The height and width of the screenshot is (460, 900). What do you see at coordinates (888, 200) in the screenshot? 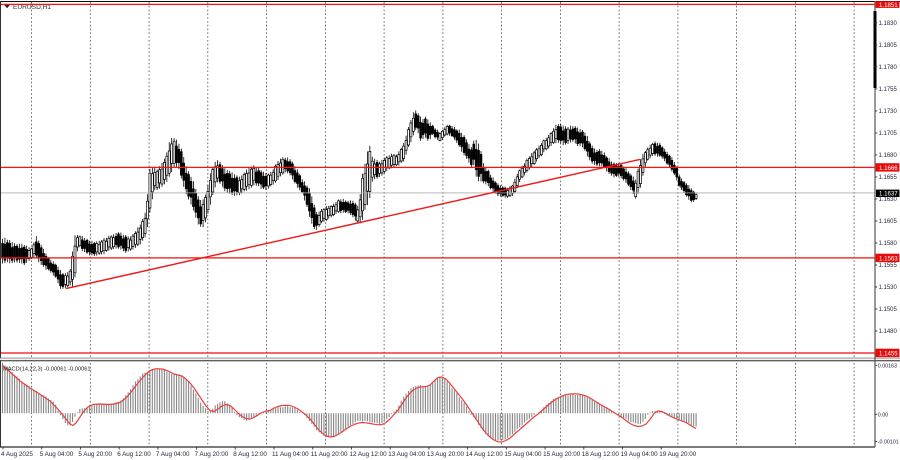
I see `svg-text: 1.1630` at bounding box center [888, 200].